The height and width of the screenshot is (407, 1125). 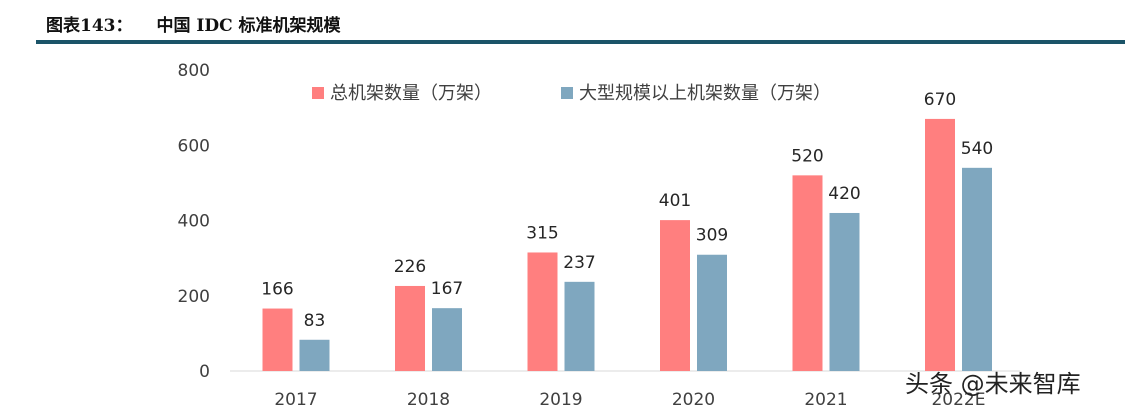 What do you see at coordinates (315, 321) in the screenshot?
I see `data-label: 83` at bounding box center [315, 321].